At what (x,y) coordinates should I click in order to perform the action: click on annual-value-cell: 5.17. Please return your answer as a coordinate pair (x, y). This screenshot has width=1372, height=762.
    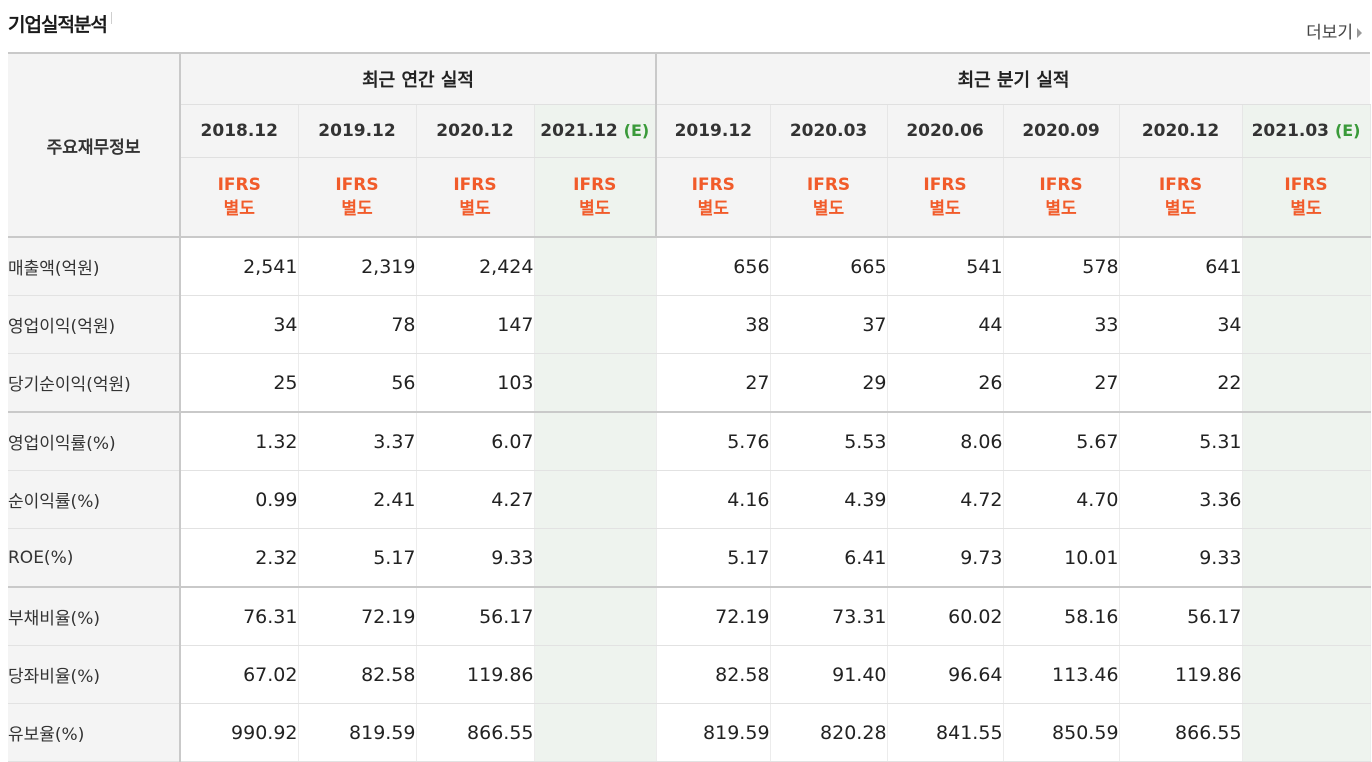
    Looking at the image, I should click on (357, 558).